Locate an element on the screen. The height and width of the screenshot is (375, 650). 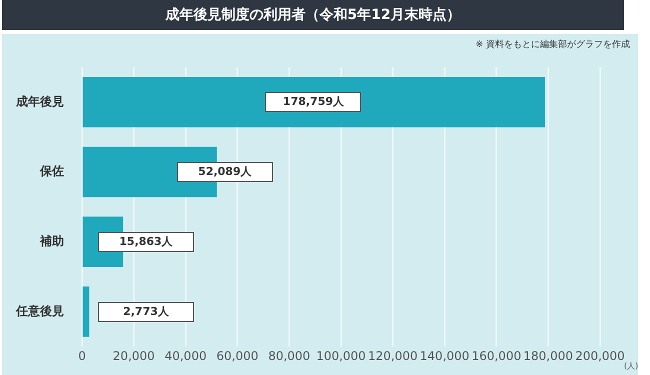
x-tick-label: 40,000 is located at coordinates (185, 355).